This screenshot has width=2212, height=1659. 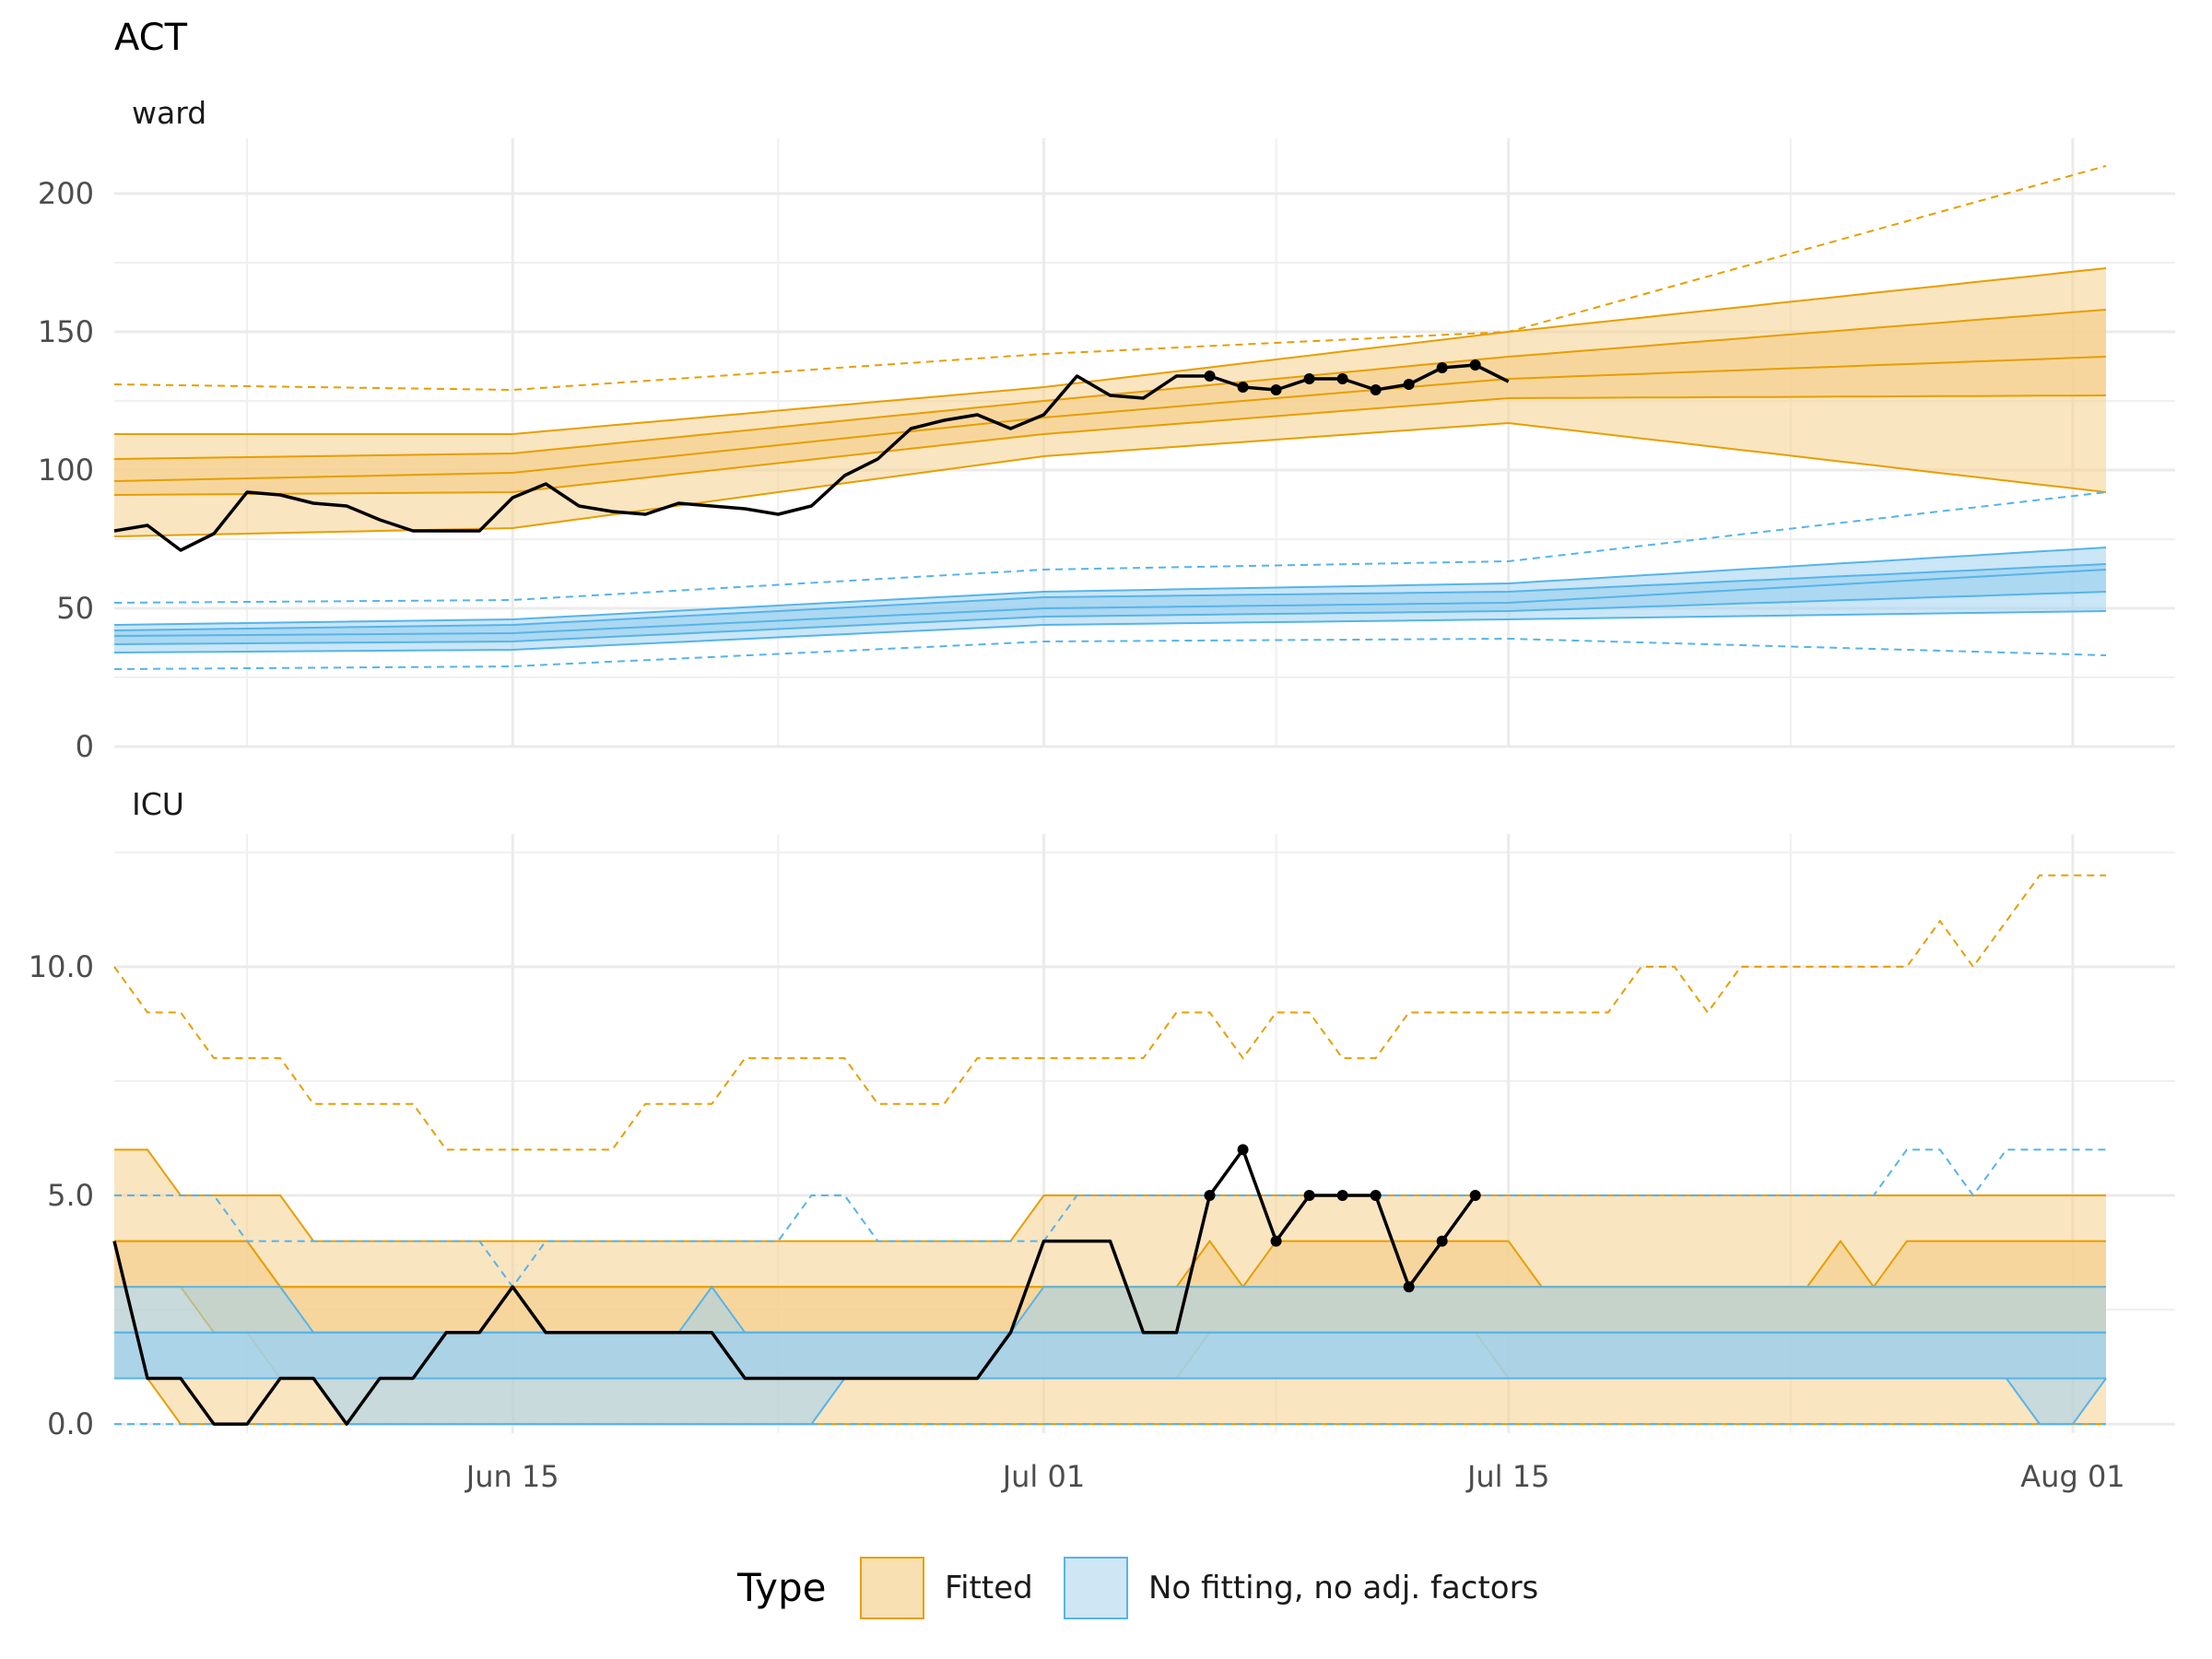 What do you see at coordinates (1295, 1476) in the screenshot?
I see `x-axis: Jun 15 Jul 01 Jul 15 Aug 01` at bounding box center [1295, 1476].